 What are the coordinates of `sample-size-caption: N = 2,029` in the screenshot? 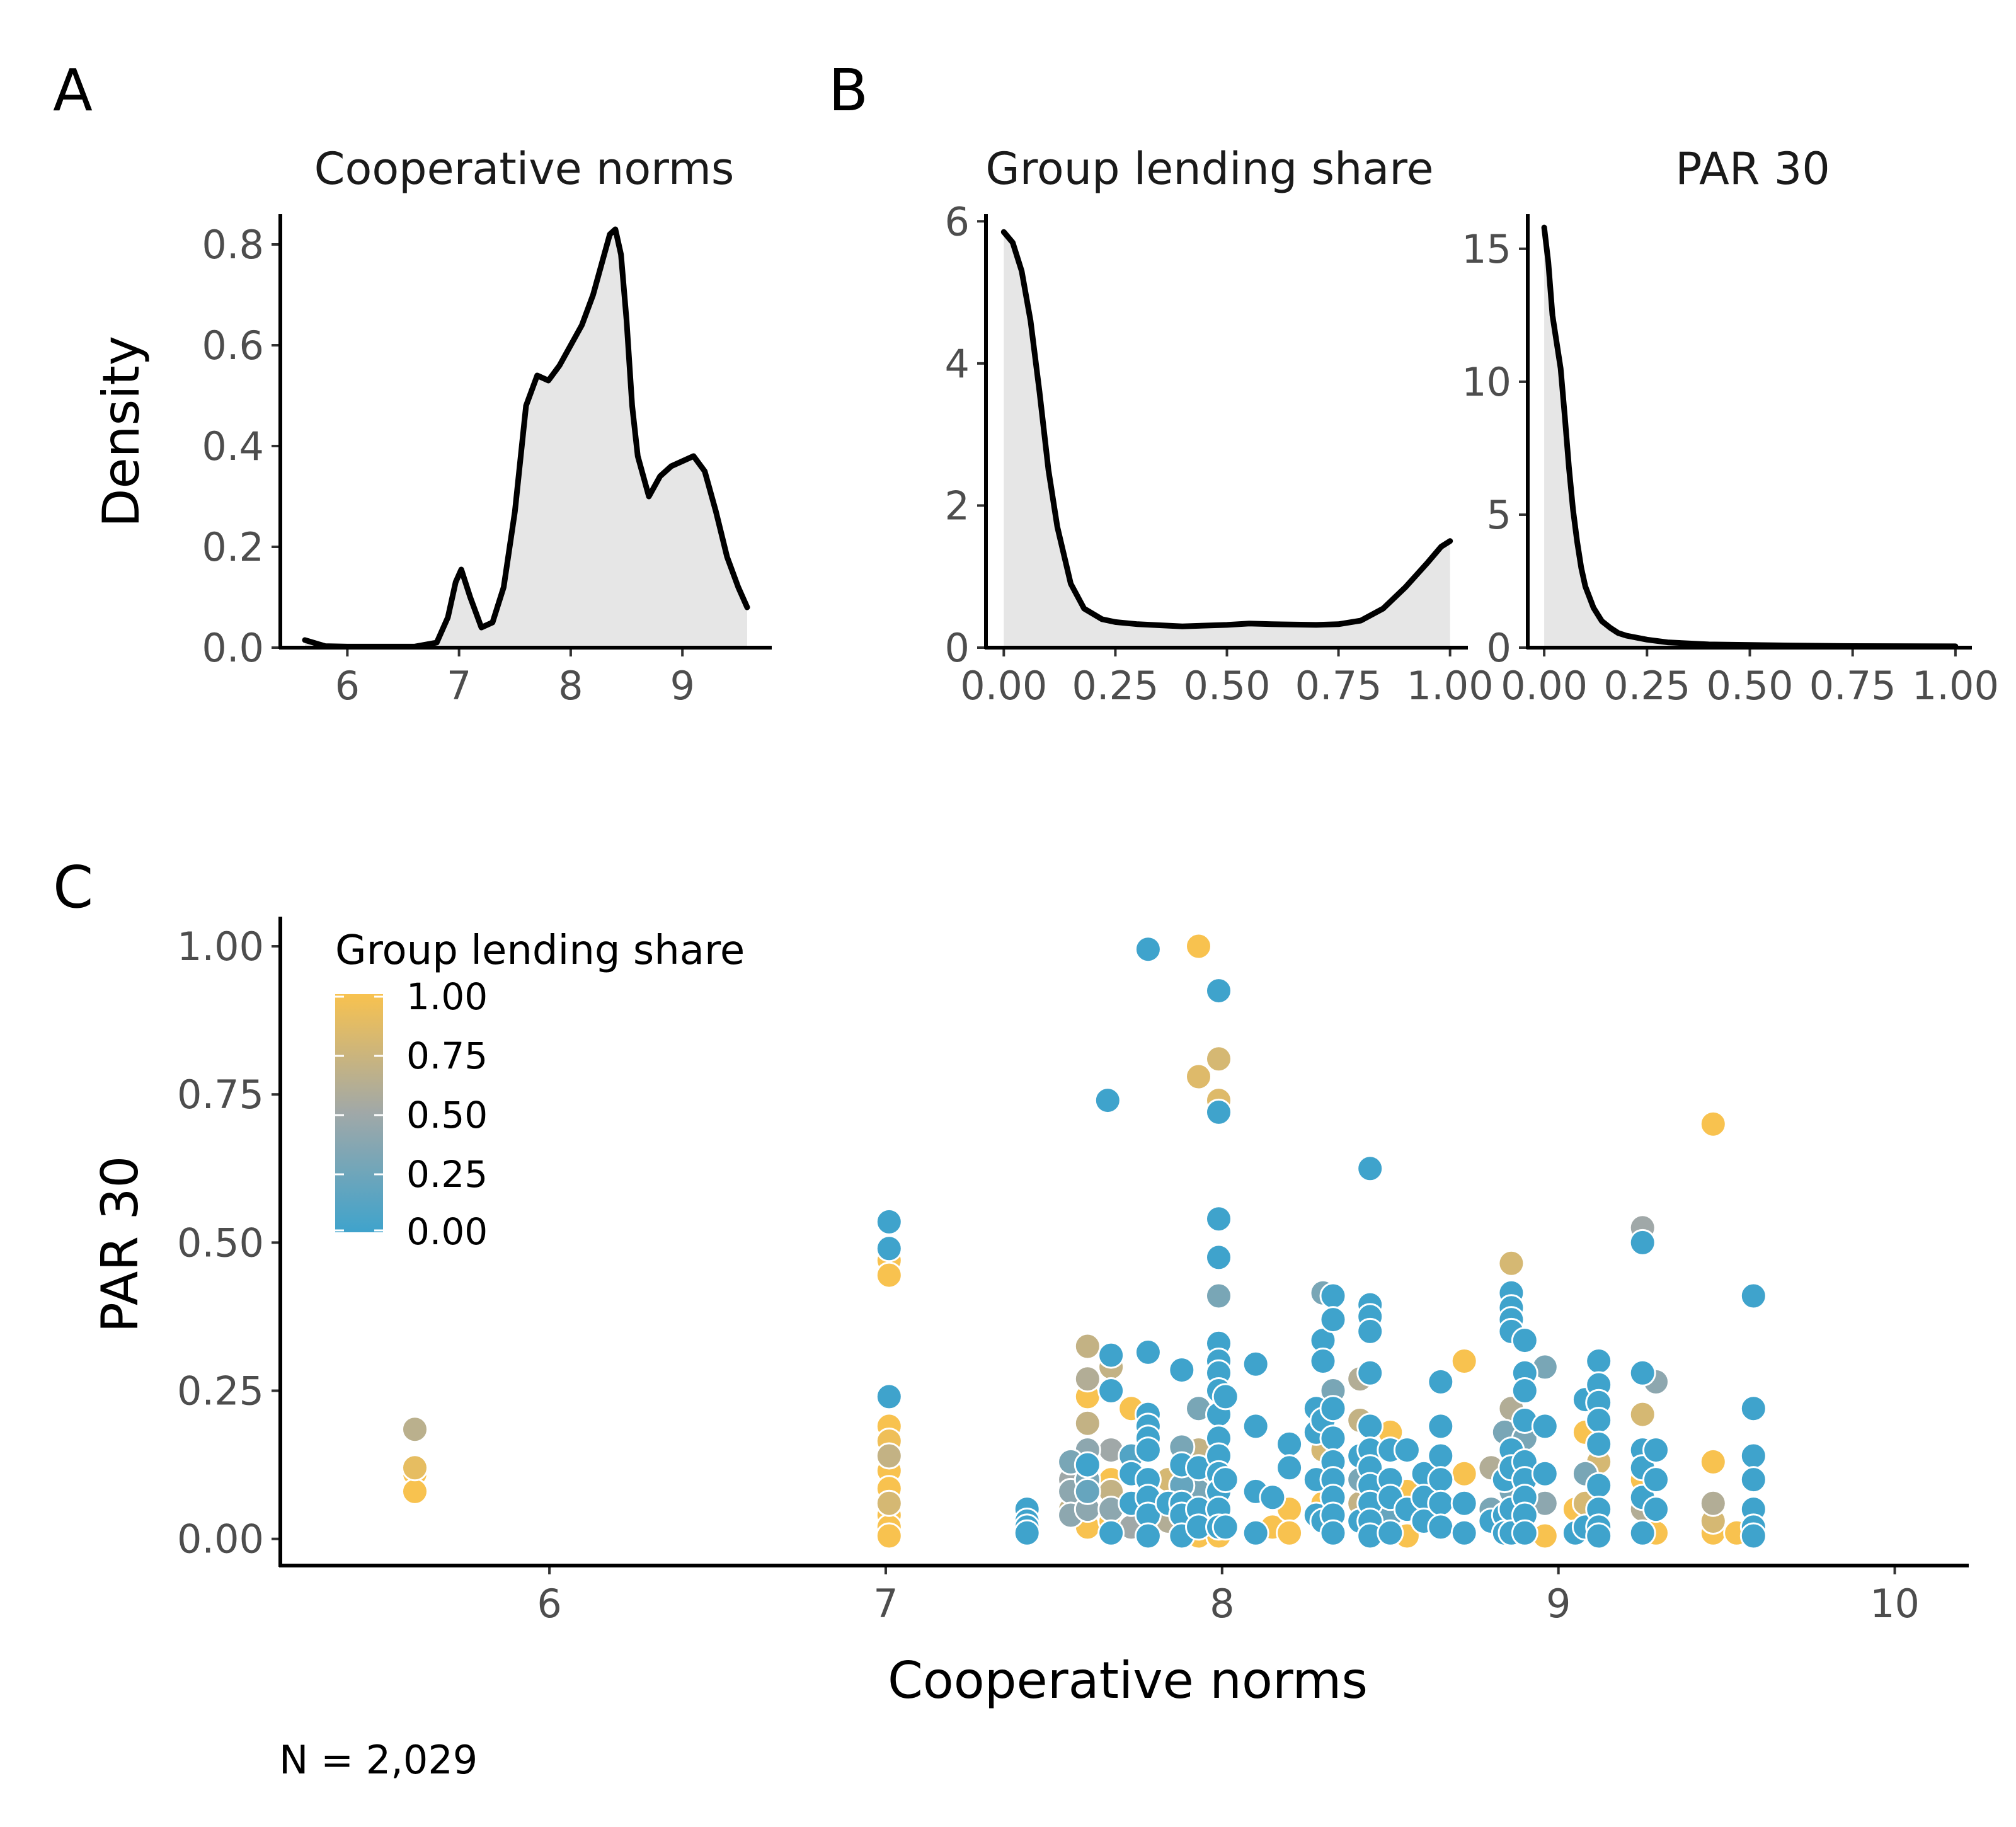 It's located at (378, 1760).